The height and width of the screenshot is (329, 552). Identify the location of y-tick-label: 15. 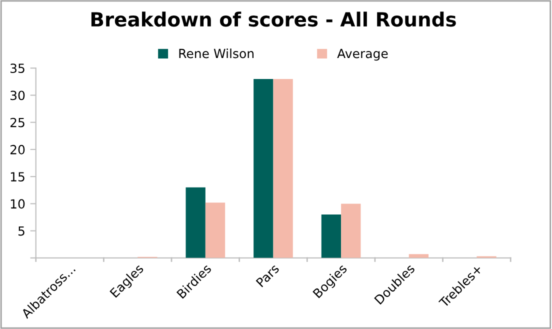
(17, 177).